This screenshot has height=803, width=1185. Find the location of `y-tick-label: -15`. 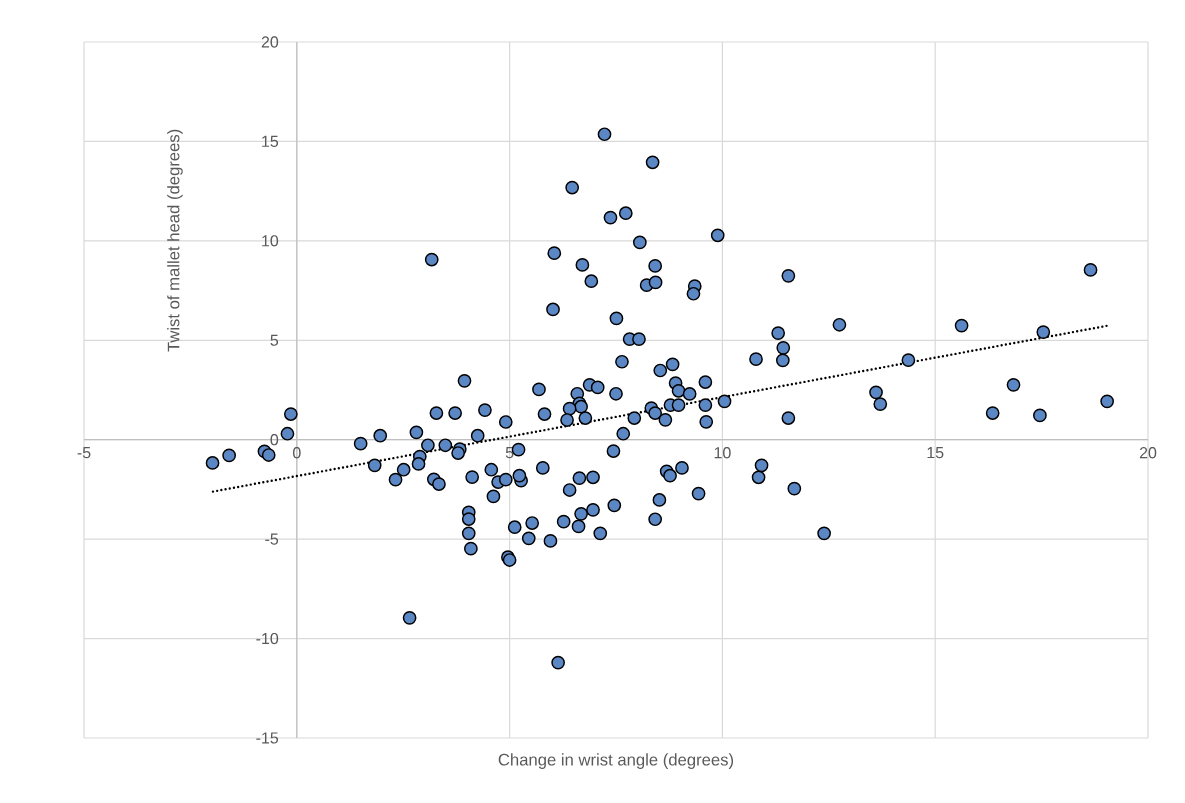

y-tick-label: -15 is located at coordinates (267, 738).